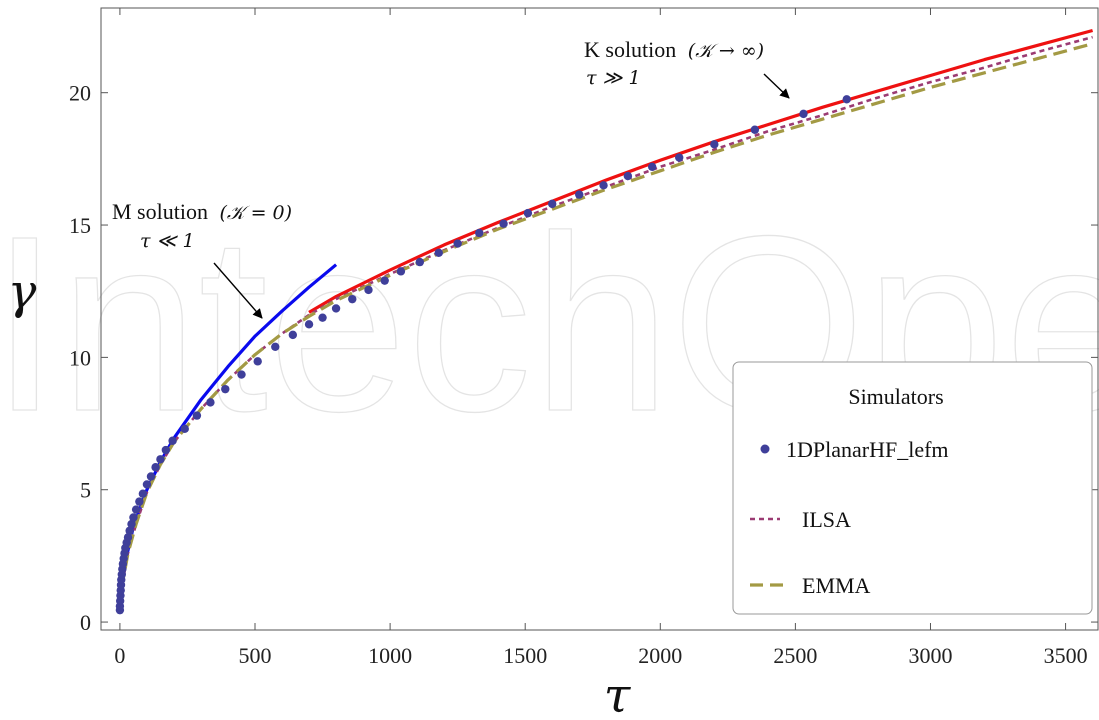 The image size is (1099, 720). Describe the element at coordinates (895, 396) in the screenshot. I see `legend-title: Simulators` at that location.